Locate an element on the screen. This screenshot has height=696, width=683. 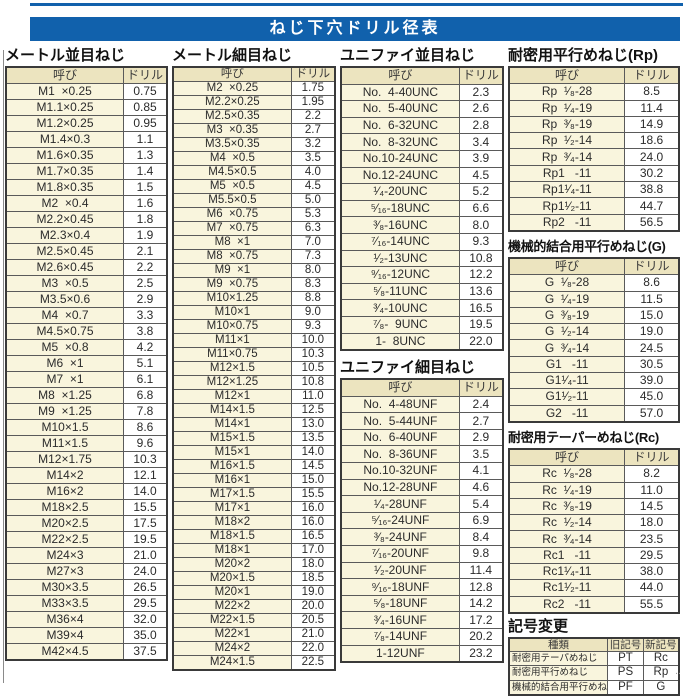
name-cell: No.10-24UNC is located at coordinates (400, 158).